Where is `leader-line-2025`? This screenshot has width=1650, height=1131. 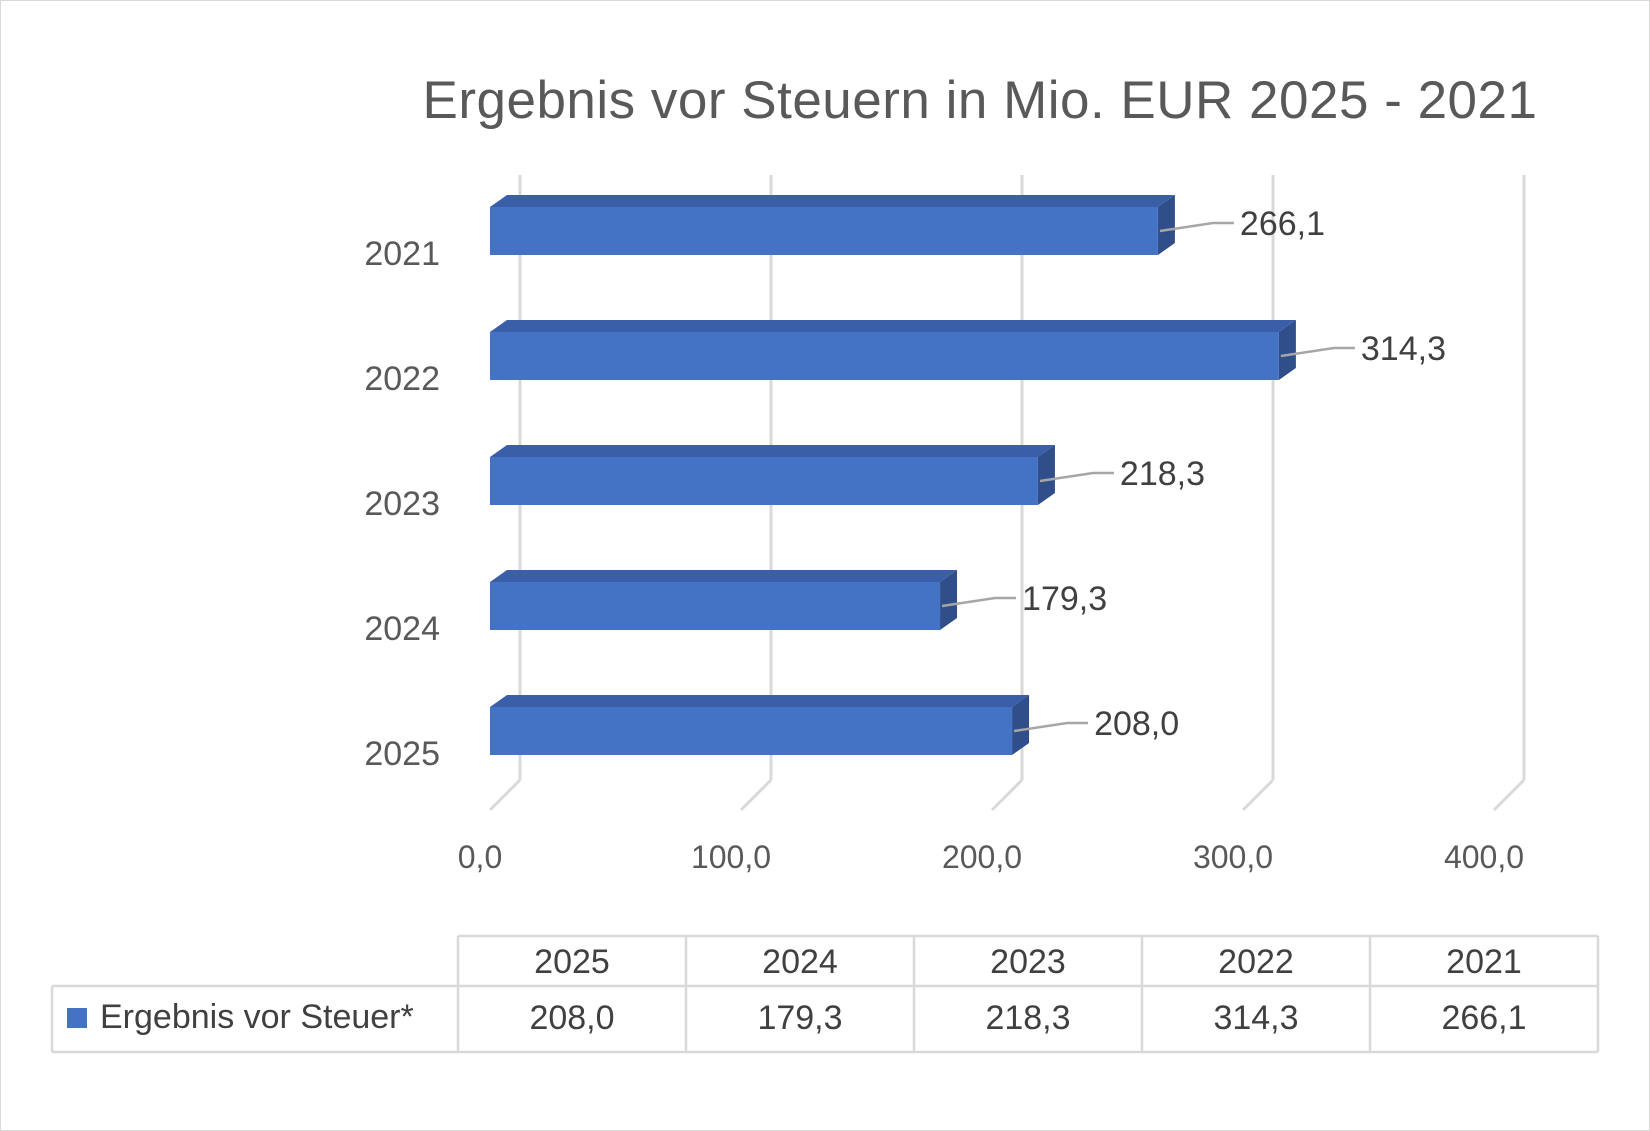
leader-line-2025 is located at coordinates (1051, 727).